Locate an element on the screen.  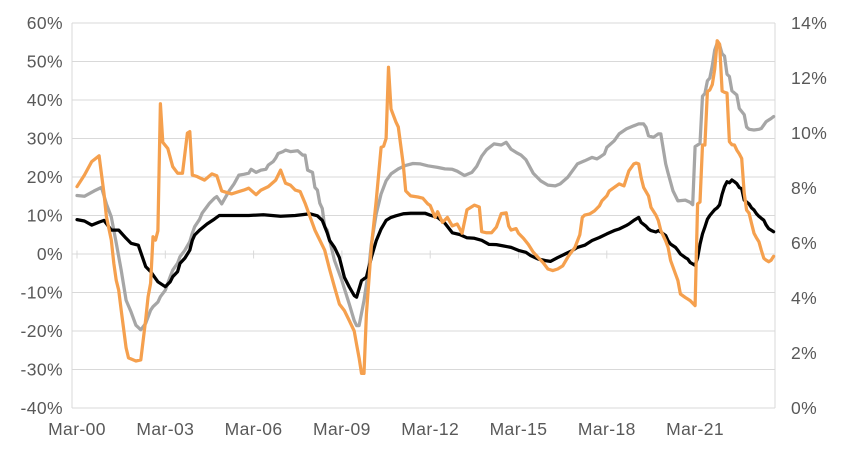
right-axis-tick-label: 8% is located at coordinates (804, 188).